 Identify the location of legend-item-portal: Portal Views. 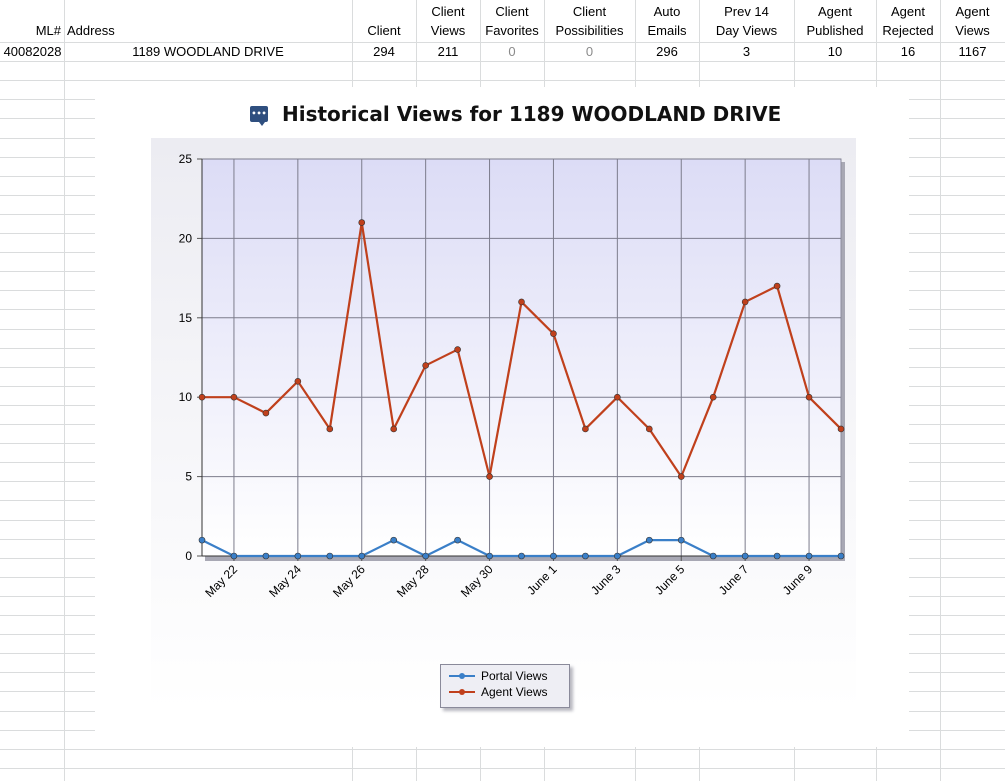
(498, 676).